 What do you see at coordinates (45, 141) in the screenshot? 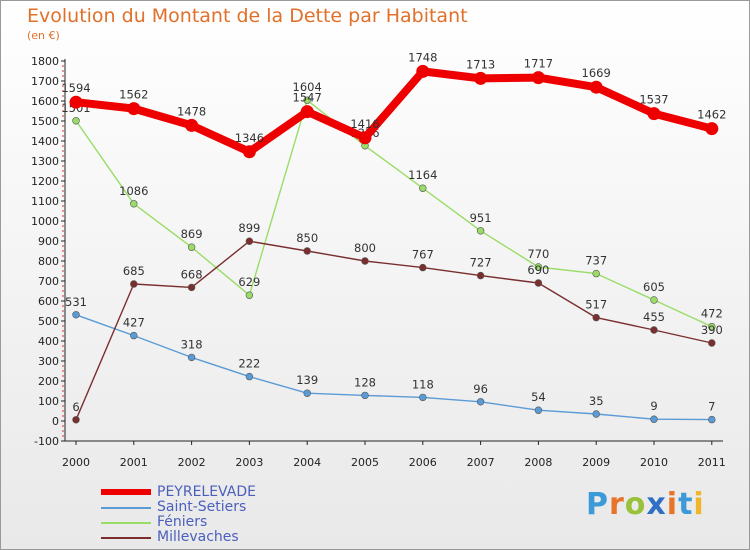
I see `y-tick-label: 1400` at bounding box center [45, 141].